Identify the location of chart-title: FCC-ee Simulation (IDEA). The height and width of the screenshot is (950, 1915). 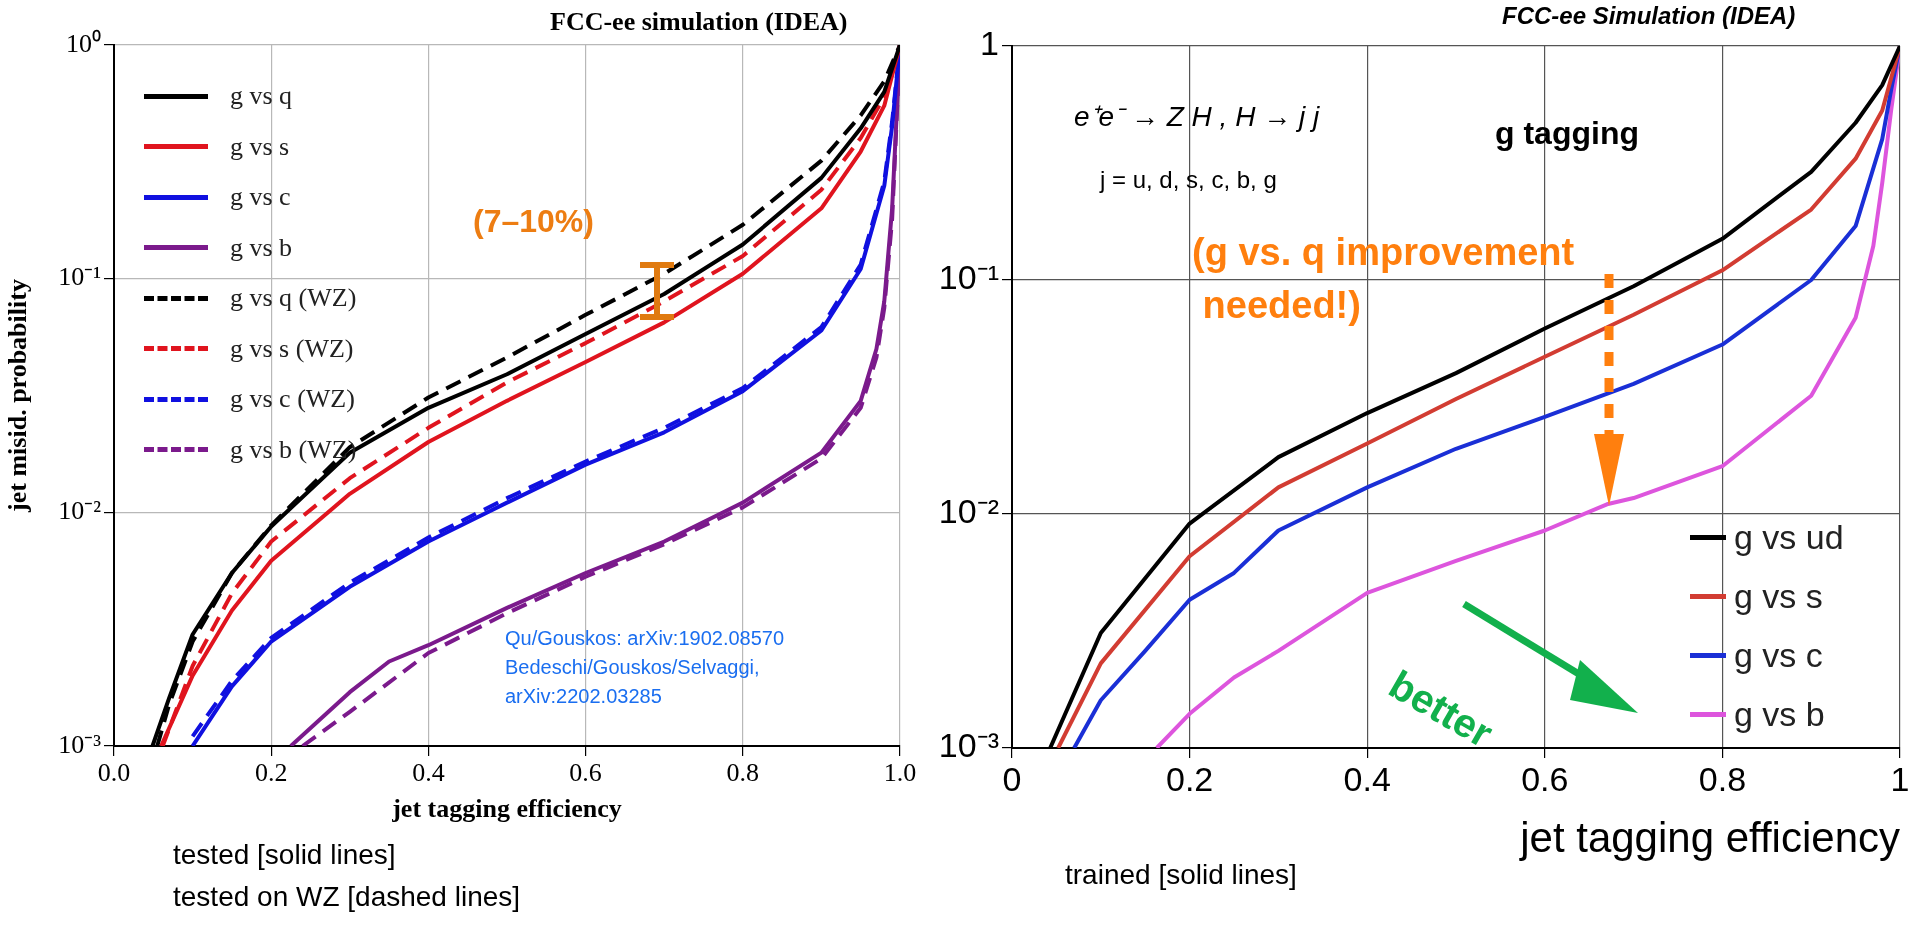
(1649, 16).